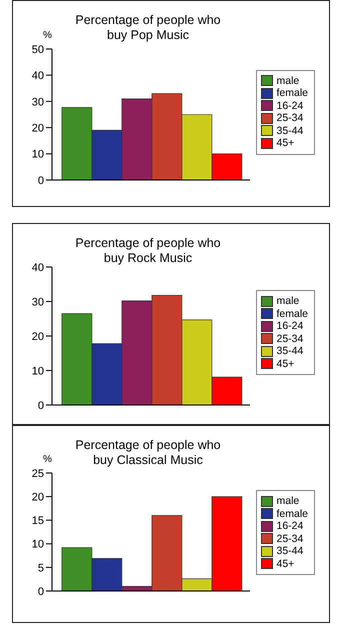 This screenshot has width=338, height=629. Describe the element at coordinates (148, 28) in the screenshot. I see `chart-title: Percentage of people who buy Pop Music` at that location.